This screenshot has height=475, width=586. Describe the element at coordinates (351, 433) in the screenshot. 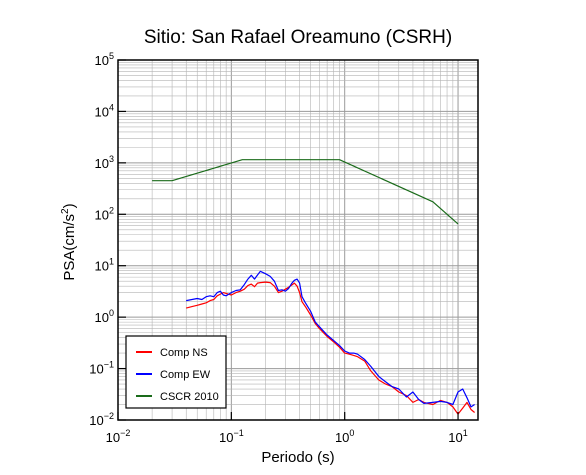

I see `x-tick-label-exponent: 0` at that location.